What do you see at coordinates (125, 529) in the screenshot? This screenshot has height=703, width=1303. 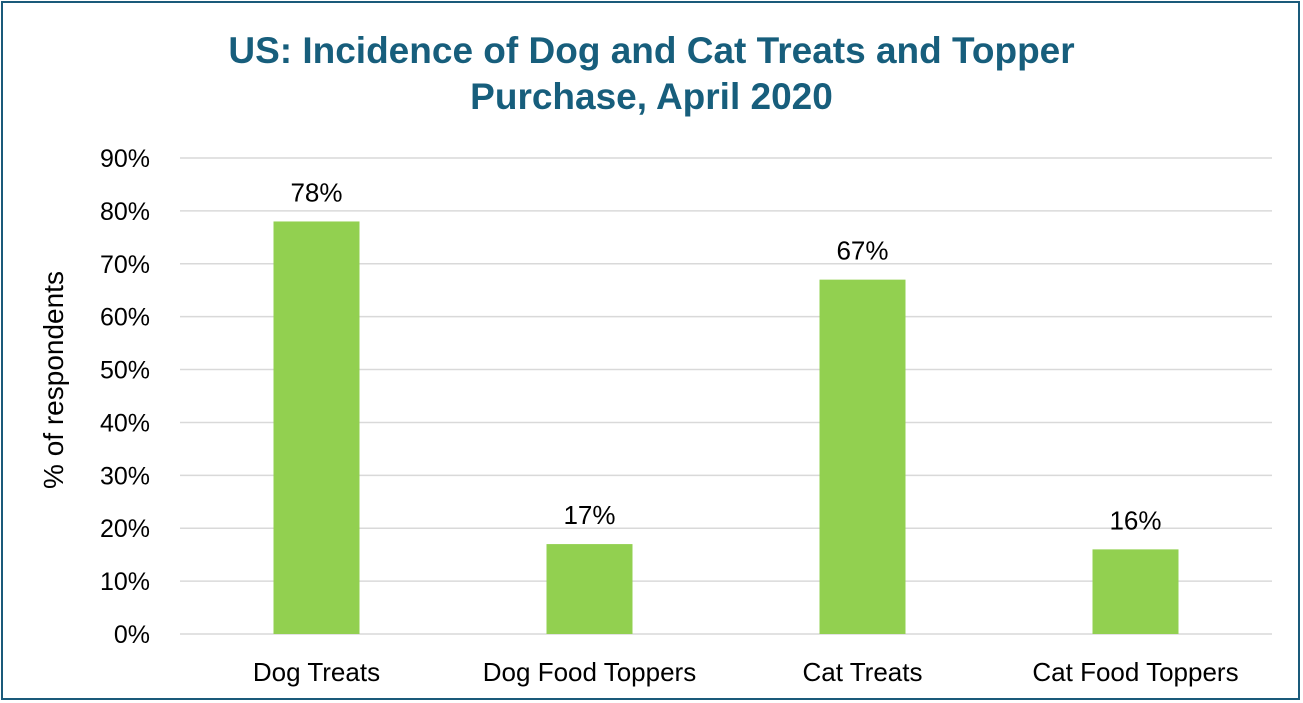 I see `y-tick-label: 20%` at bounding box center [125, 529].